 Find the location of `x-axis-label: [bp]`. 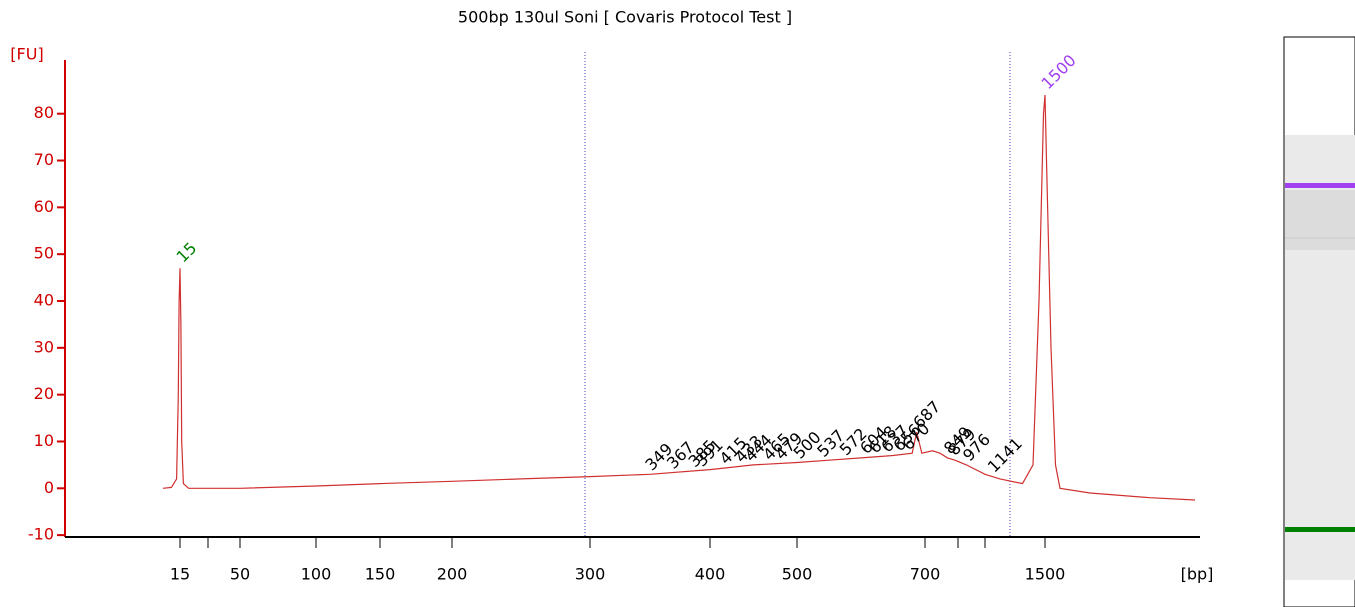

x-axis-label: [bp] is located at coordinates (1197, 574).